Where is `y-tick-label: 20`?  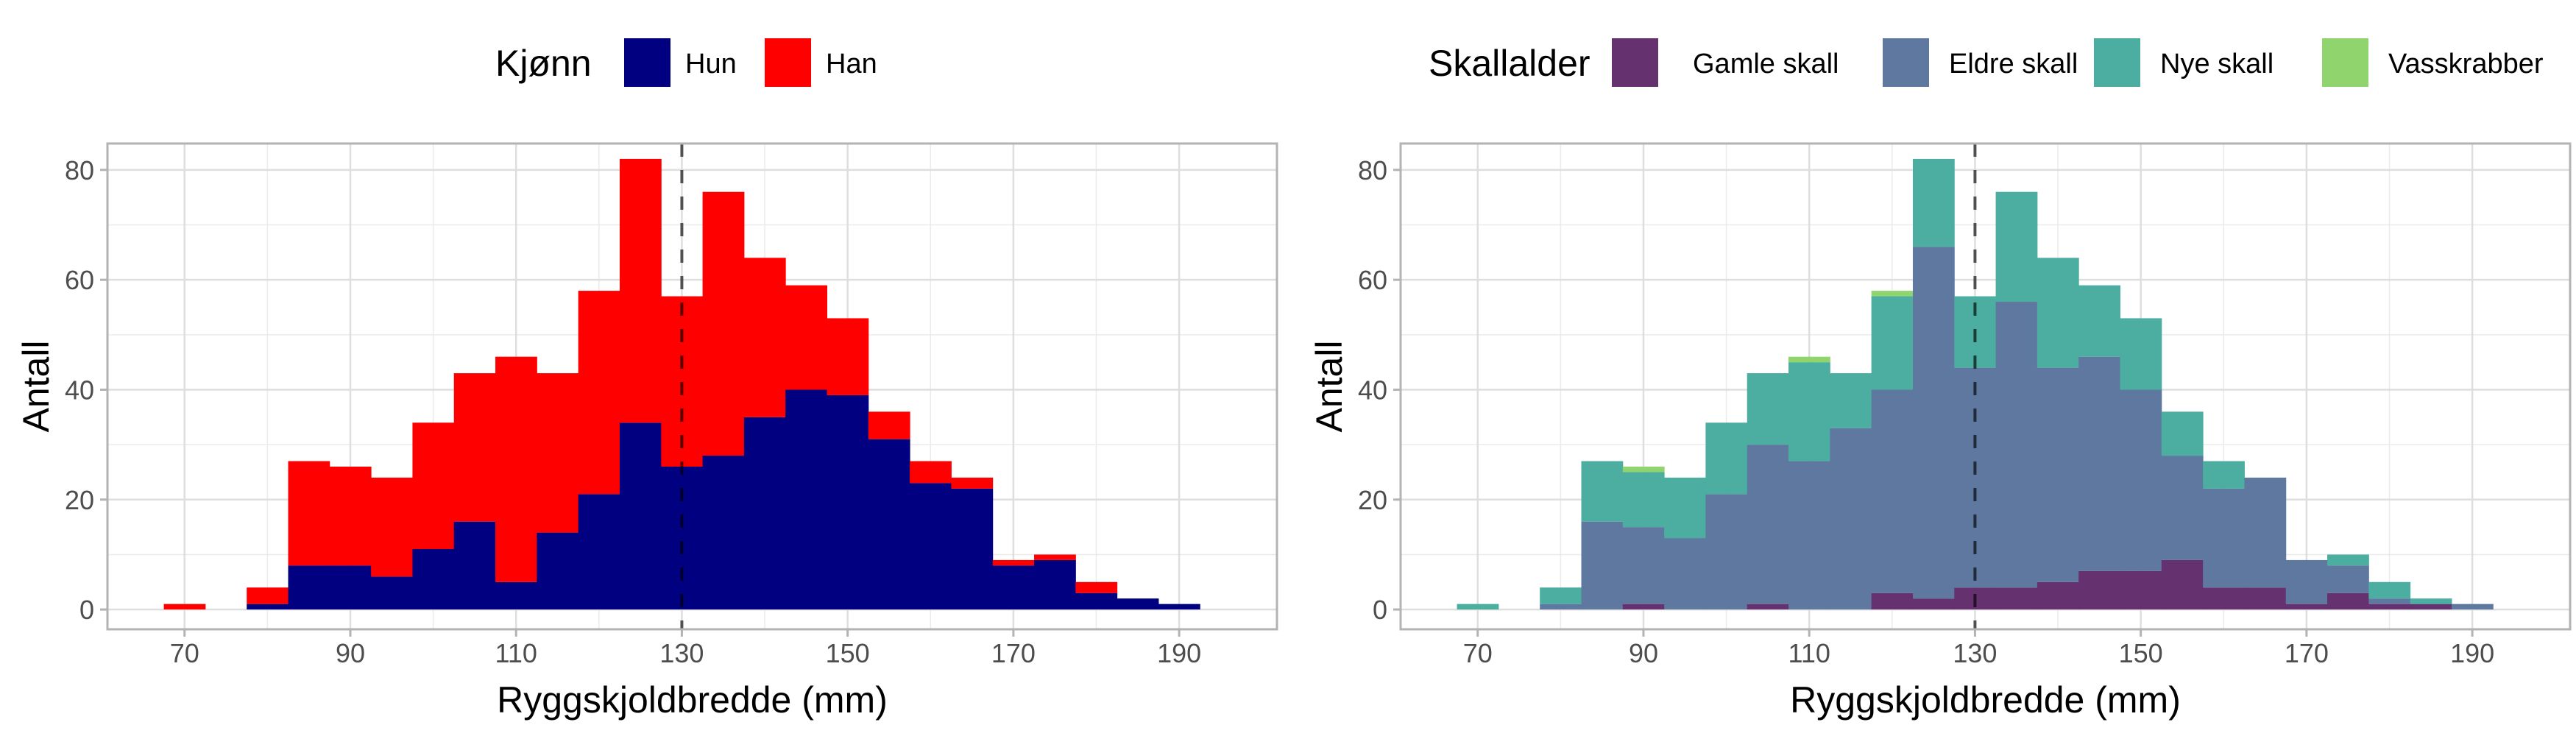
y-tick-label: 20 is located at coordinates (79, 500).